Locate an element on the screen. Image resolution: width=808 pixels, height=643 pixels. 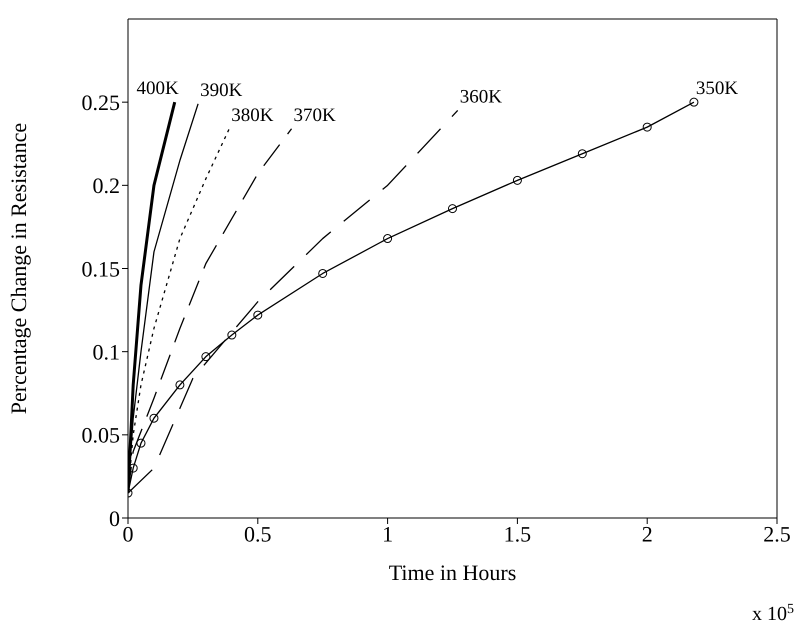
series-label: 350K is located at coordinates (717, 89).